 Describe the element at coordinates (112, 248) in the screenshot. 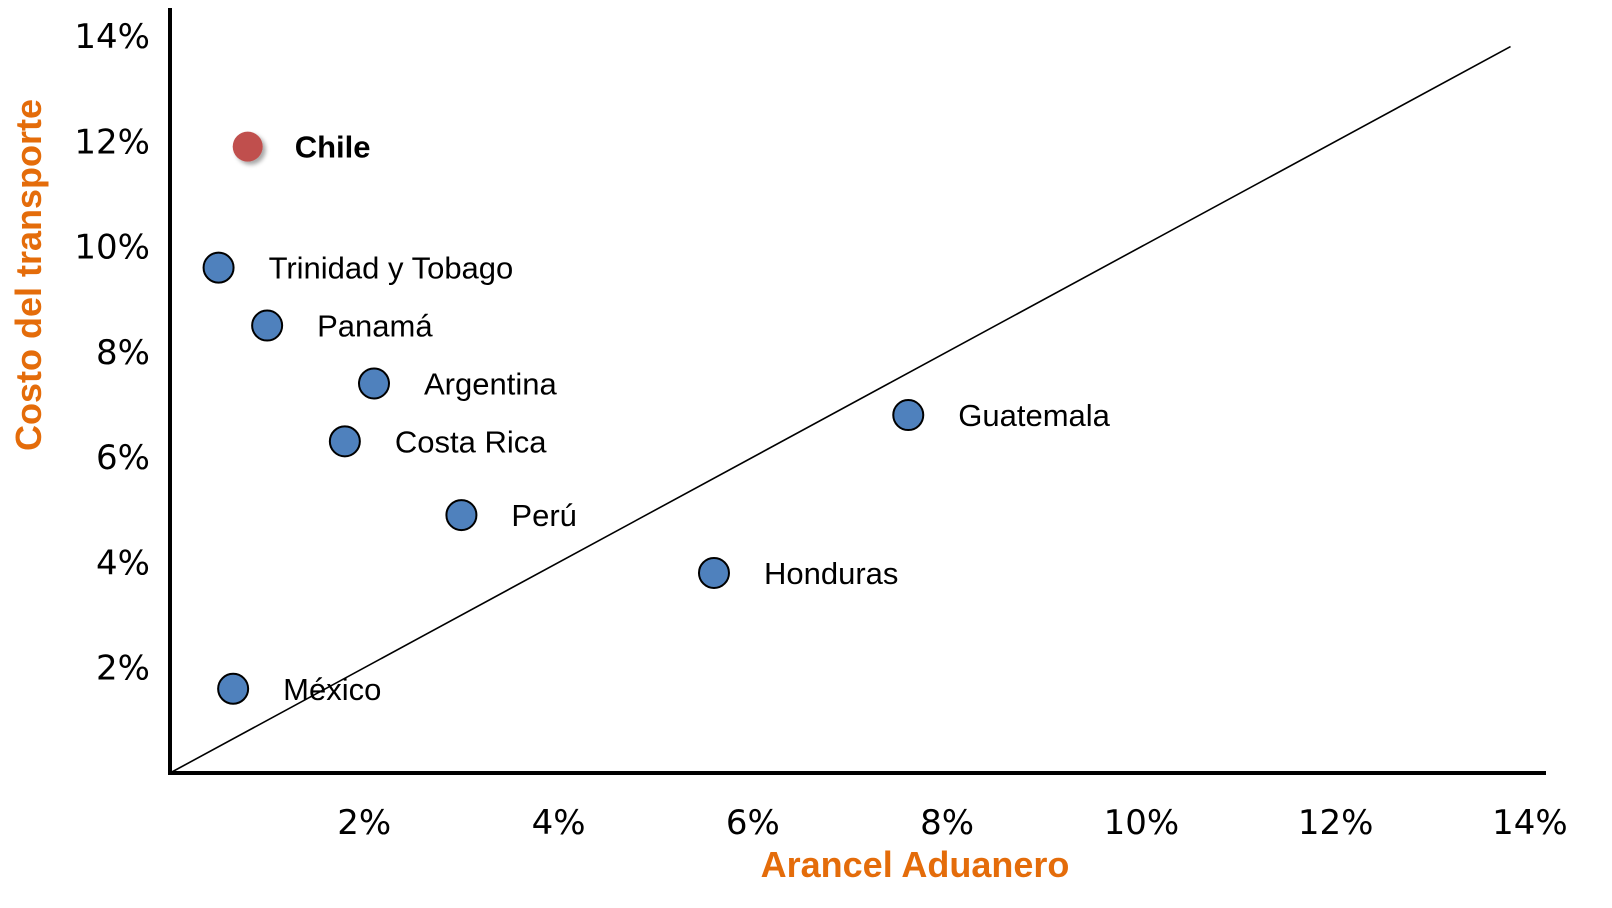

I see `y-tick-label: 10%` at that location.